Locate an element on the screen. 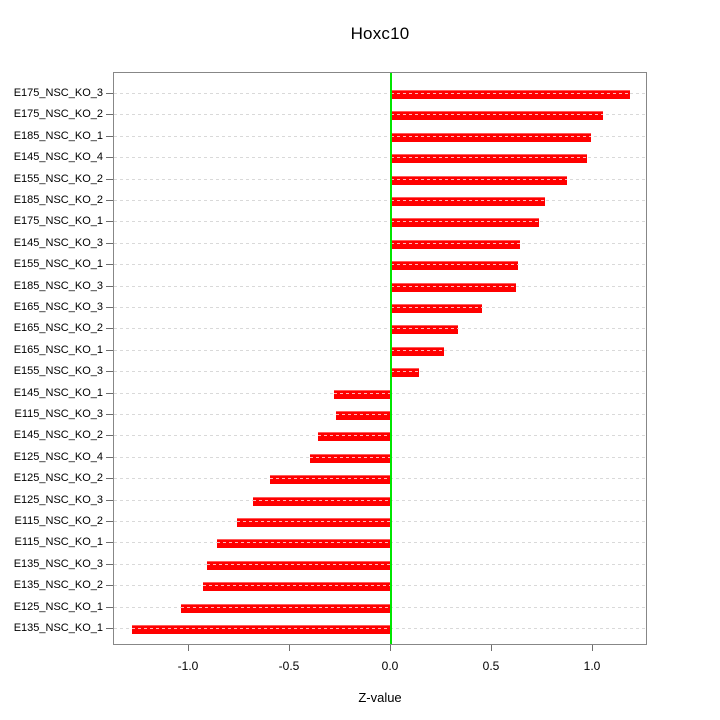  y-axis-label: E135_NSC_KO_2 is located at coordinates (58, 585).